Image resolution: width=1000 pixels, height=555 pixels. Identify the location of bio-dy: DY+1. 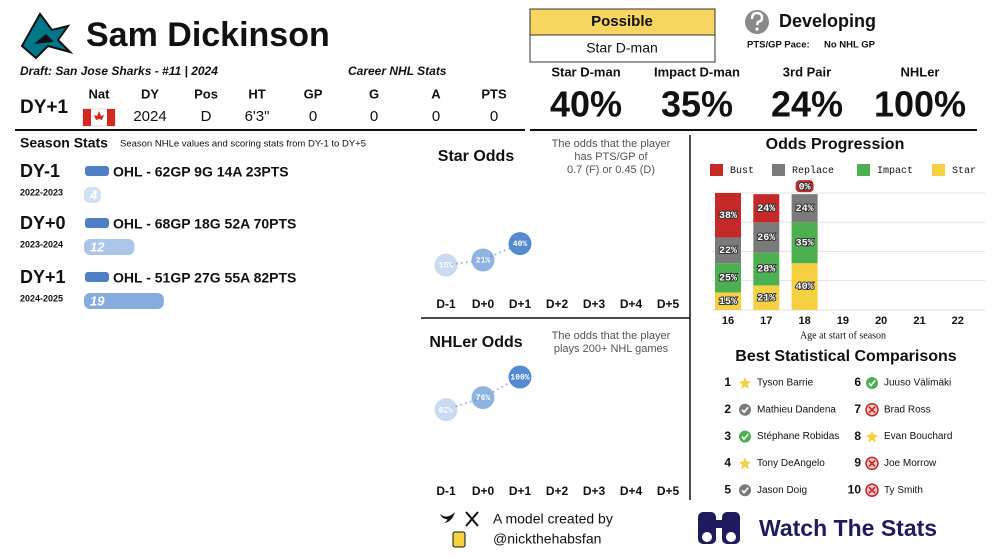
(44, 107).